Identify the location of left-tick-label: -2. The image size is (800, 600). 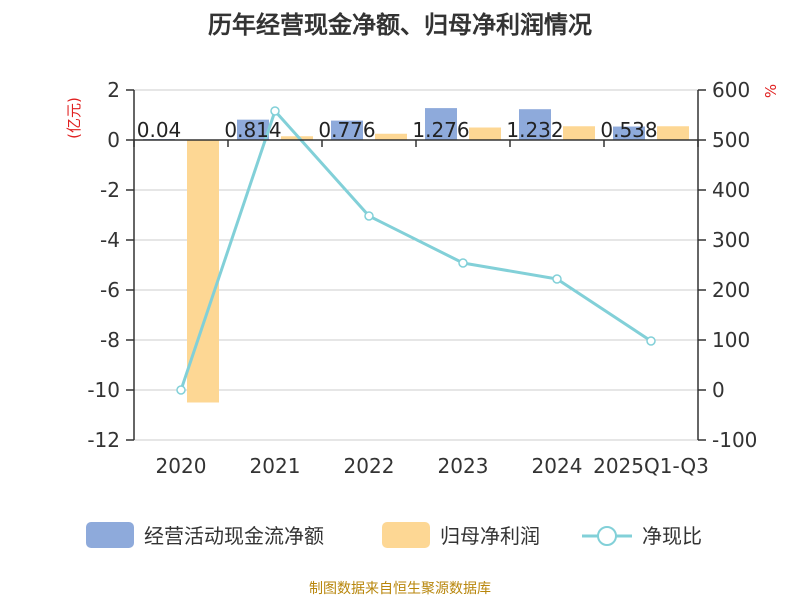
(110, 190).